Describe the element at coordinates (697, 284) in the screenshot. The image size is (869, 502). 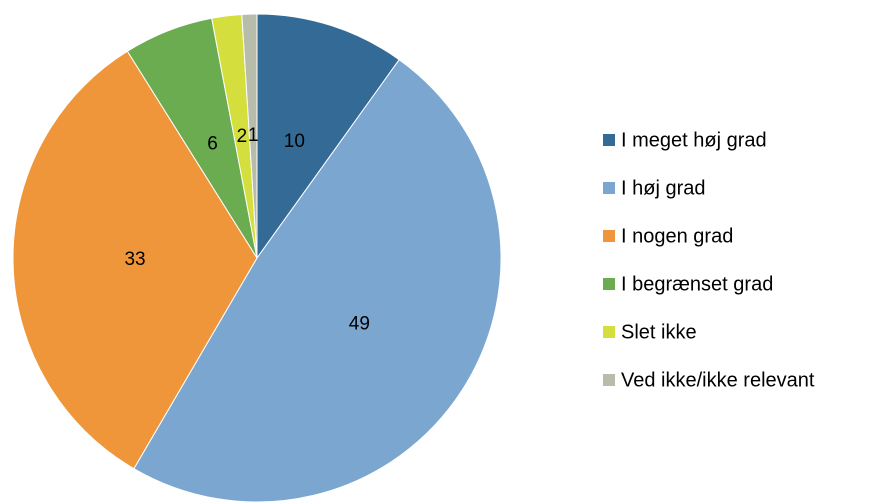
I see `legend-label: I begrænset grad` at that location.